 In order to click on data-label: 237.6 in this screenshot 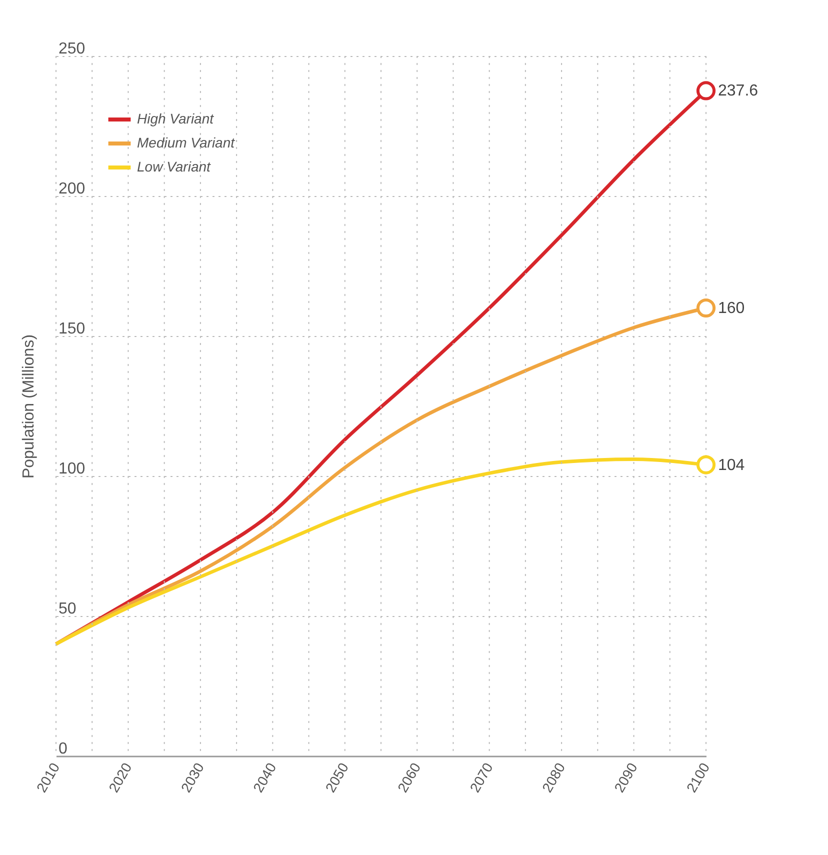, I will do `click(738, 91)`.